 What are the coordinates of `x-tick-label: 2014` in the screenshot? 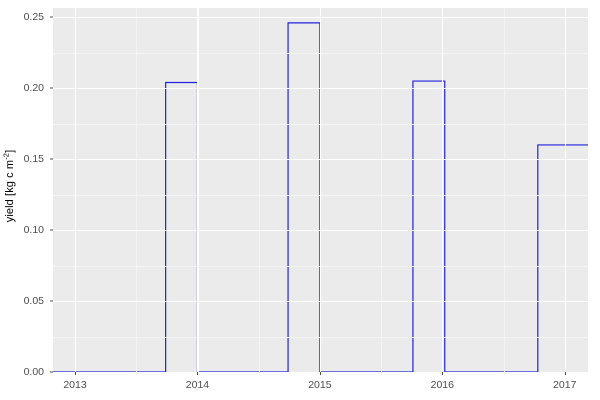 It's located at (197, 385).